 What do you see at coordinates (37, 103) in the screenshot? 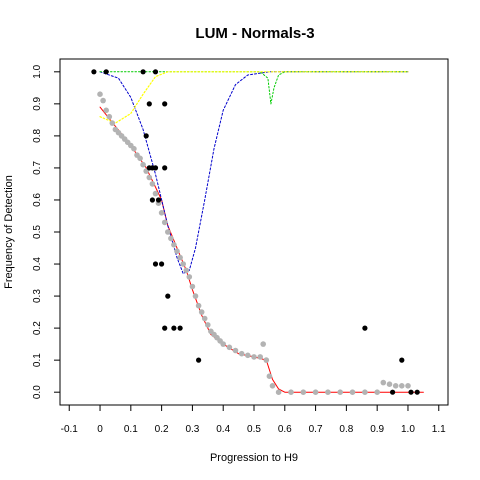
I see `y-tick-label: 0.9` at bounding box center [37, 103].